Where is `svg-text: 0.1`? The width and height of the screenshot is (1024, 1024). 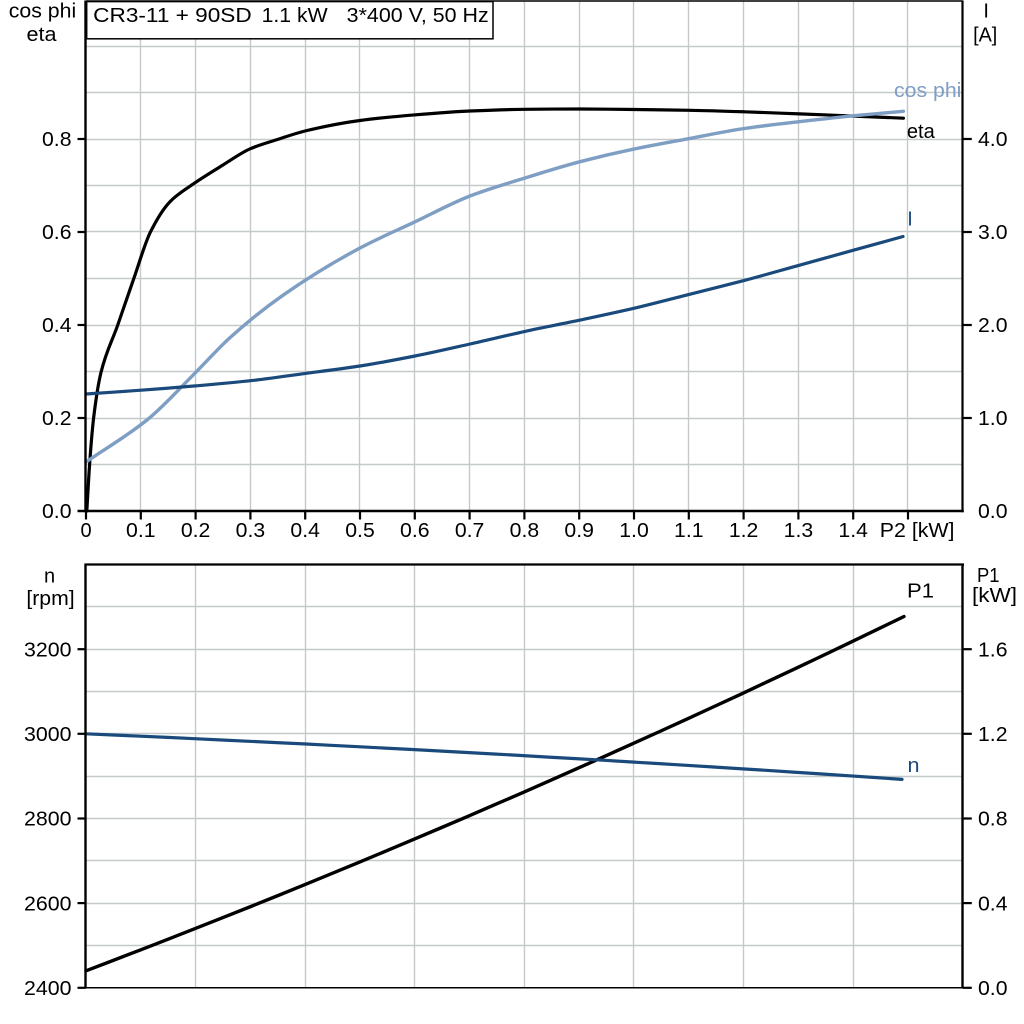 svg-text: 0.1 is located at coordinates (141, 531).